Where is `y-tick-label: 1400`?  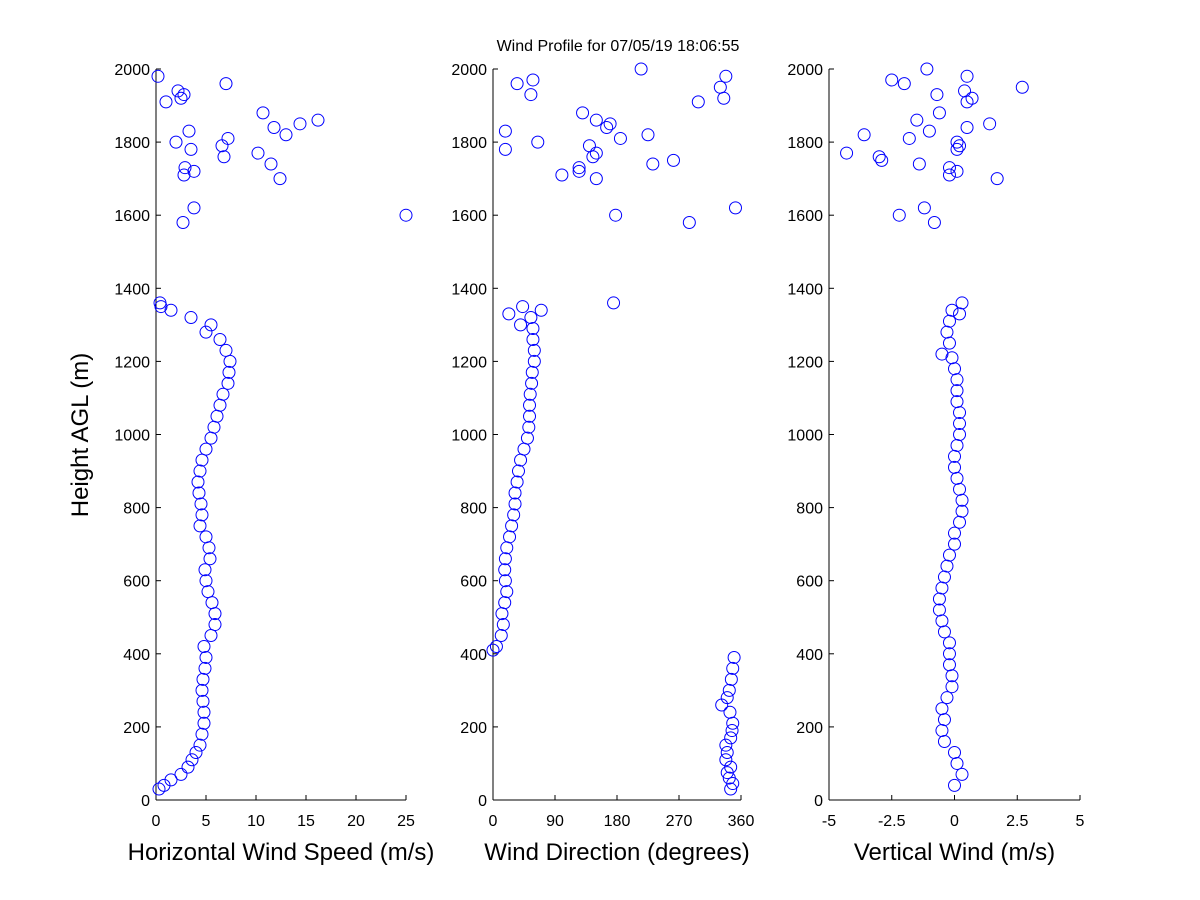 y-tick-label: 1400 is located at coordinates (132, 289).